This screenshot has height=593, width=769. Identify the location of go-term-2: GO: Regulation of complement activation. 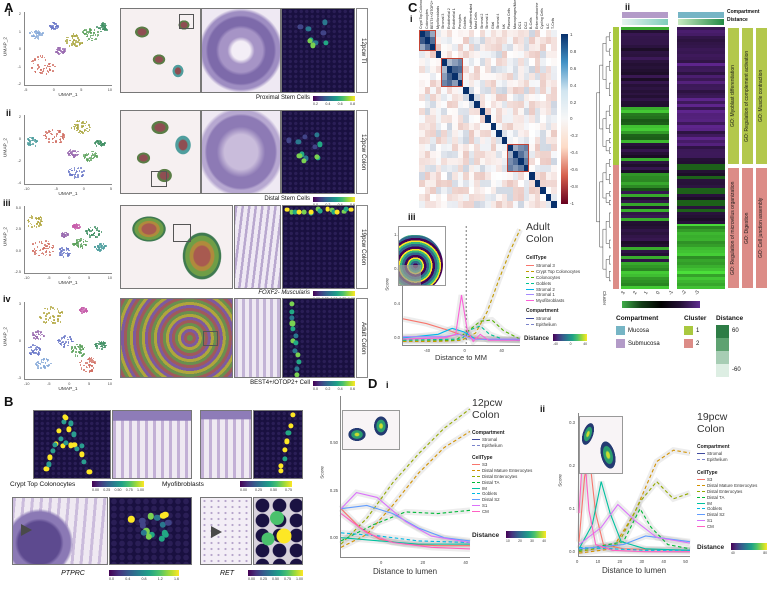
(747, 96).